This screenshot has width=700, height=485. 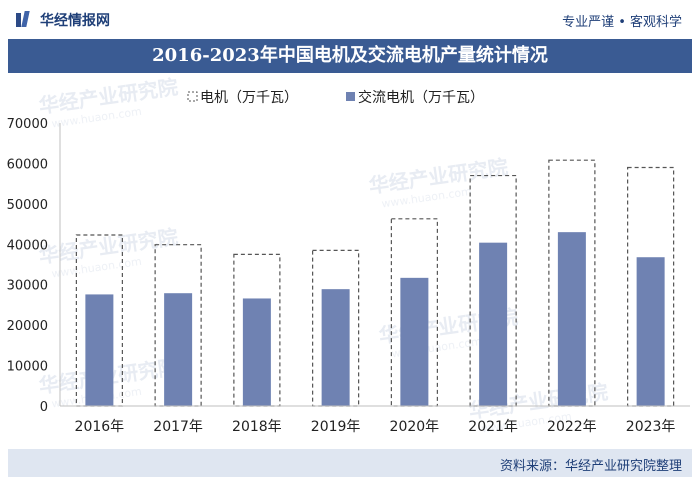 I want to click on legend-label: 电机（万千瓦）, so click(x=249, y=98).